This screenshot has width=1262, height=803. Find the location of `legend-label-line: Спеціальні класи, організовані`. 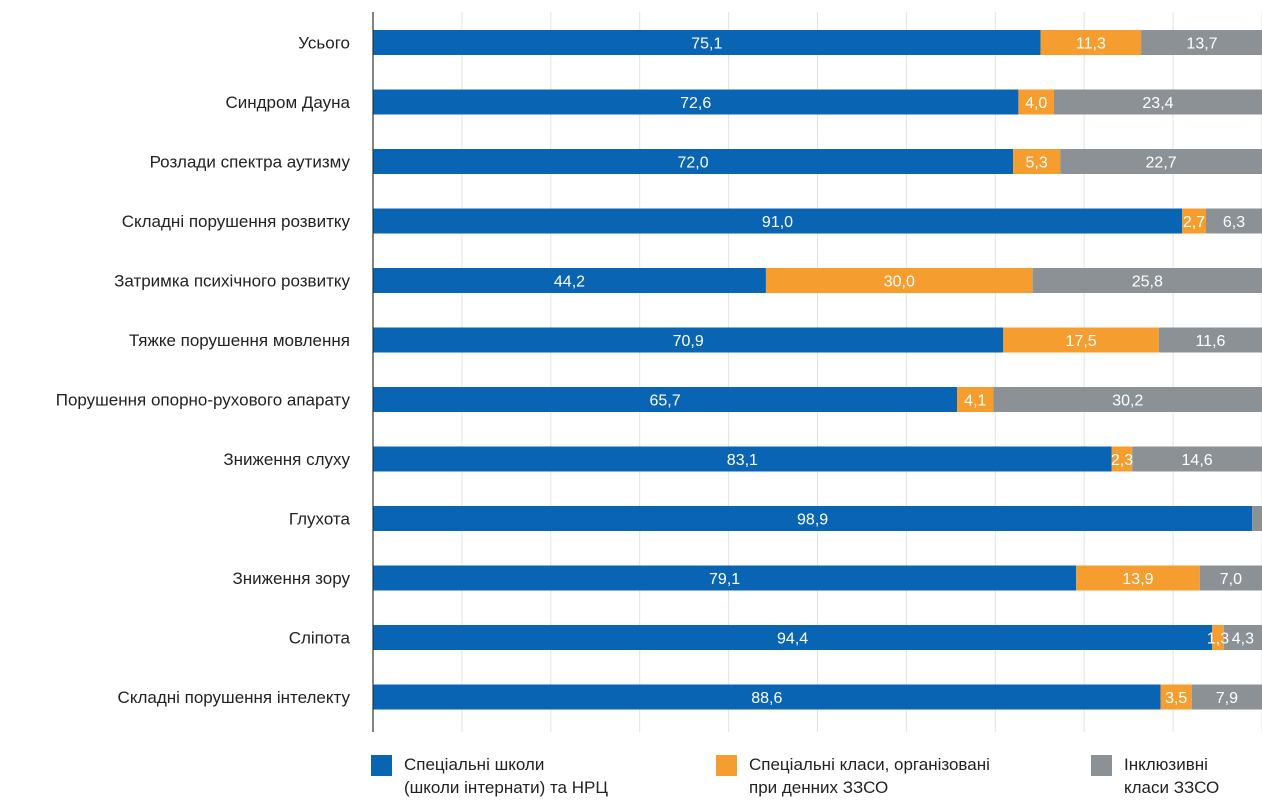

legend-label-line: Спеціальні класи, організовані is located at coordinates (869, 764).